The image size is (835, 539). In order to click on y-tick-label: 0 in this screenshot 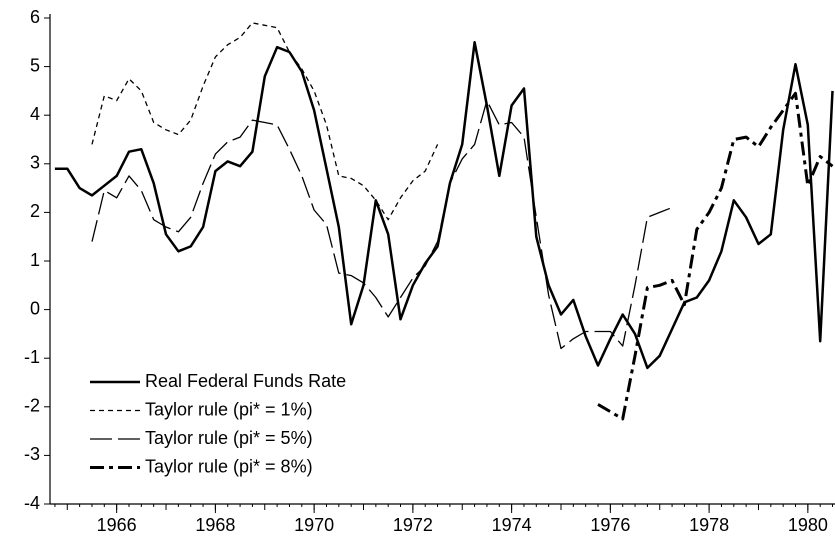, I will do `click(35, 308)`.